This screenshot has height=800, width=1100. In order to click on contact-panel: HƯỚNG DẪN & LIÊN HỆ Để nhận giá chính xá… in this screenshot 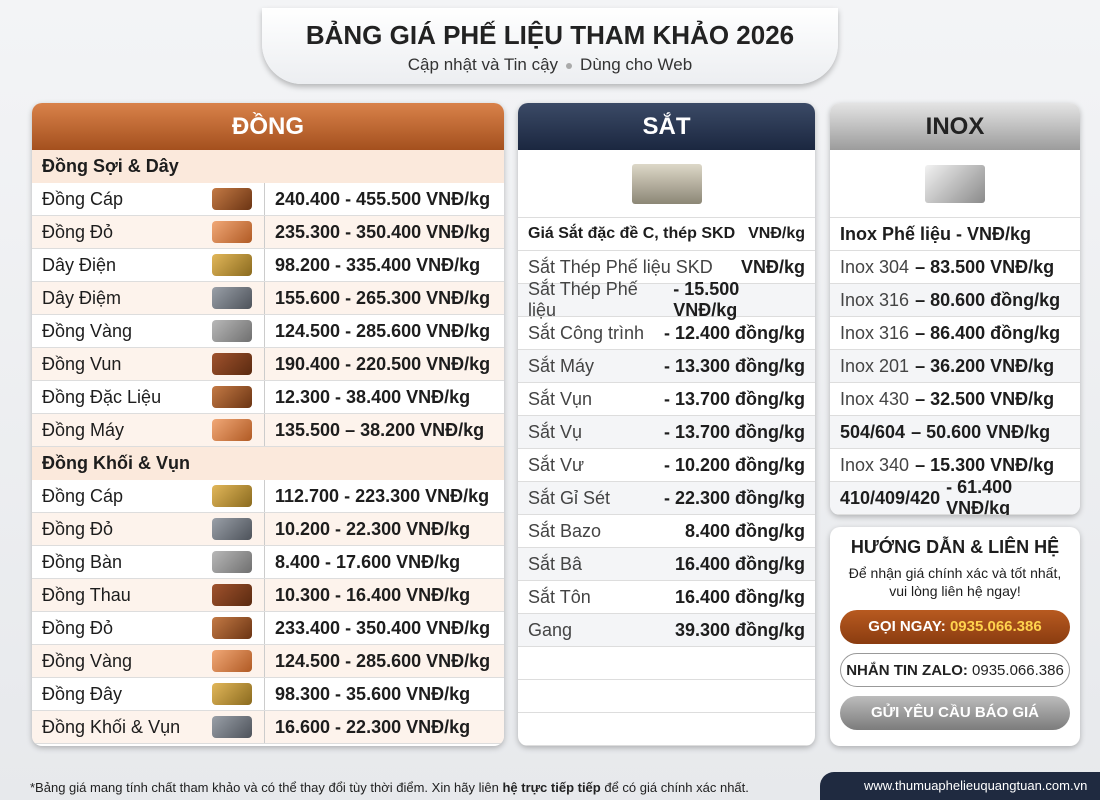, I will do `click(955, 636)`.